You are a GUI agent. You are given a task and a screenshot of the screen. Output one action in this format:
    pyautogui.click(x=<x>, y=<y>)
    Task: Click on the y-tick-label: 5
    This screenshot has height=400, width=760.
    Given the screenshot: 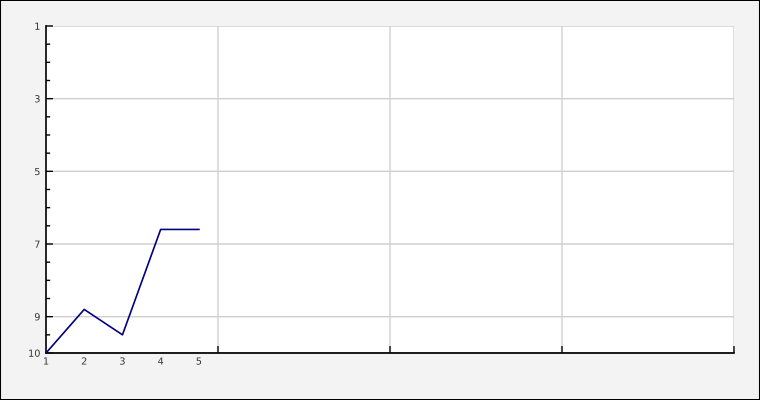 What is the action you would take?
    pyautogui.click(x=37, y=172)
    